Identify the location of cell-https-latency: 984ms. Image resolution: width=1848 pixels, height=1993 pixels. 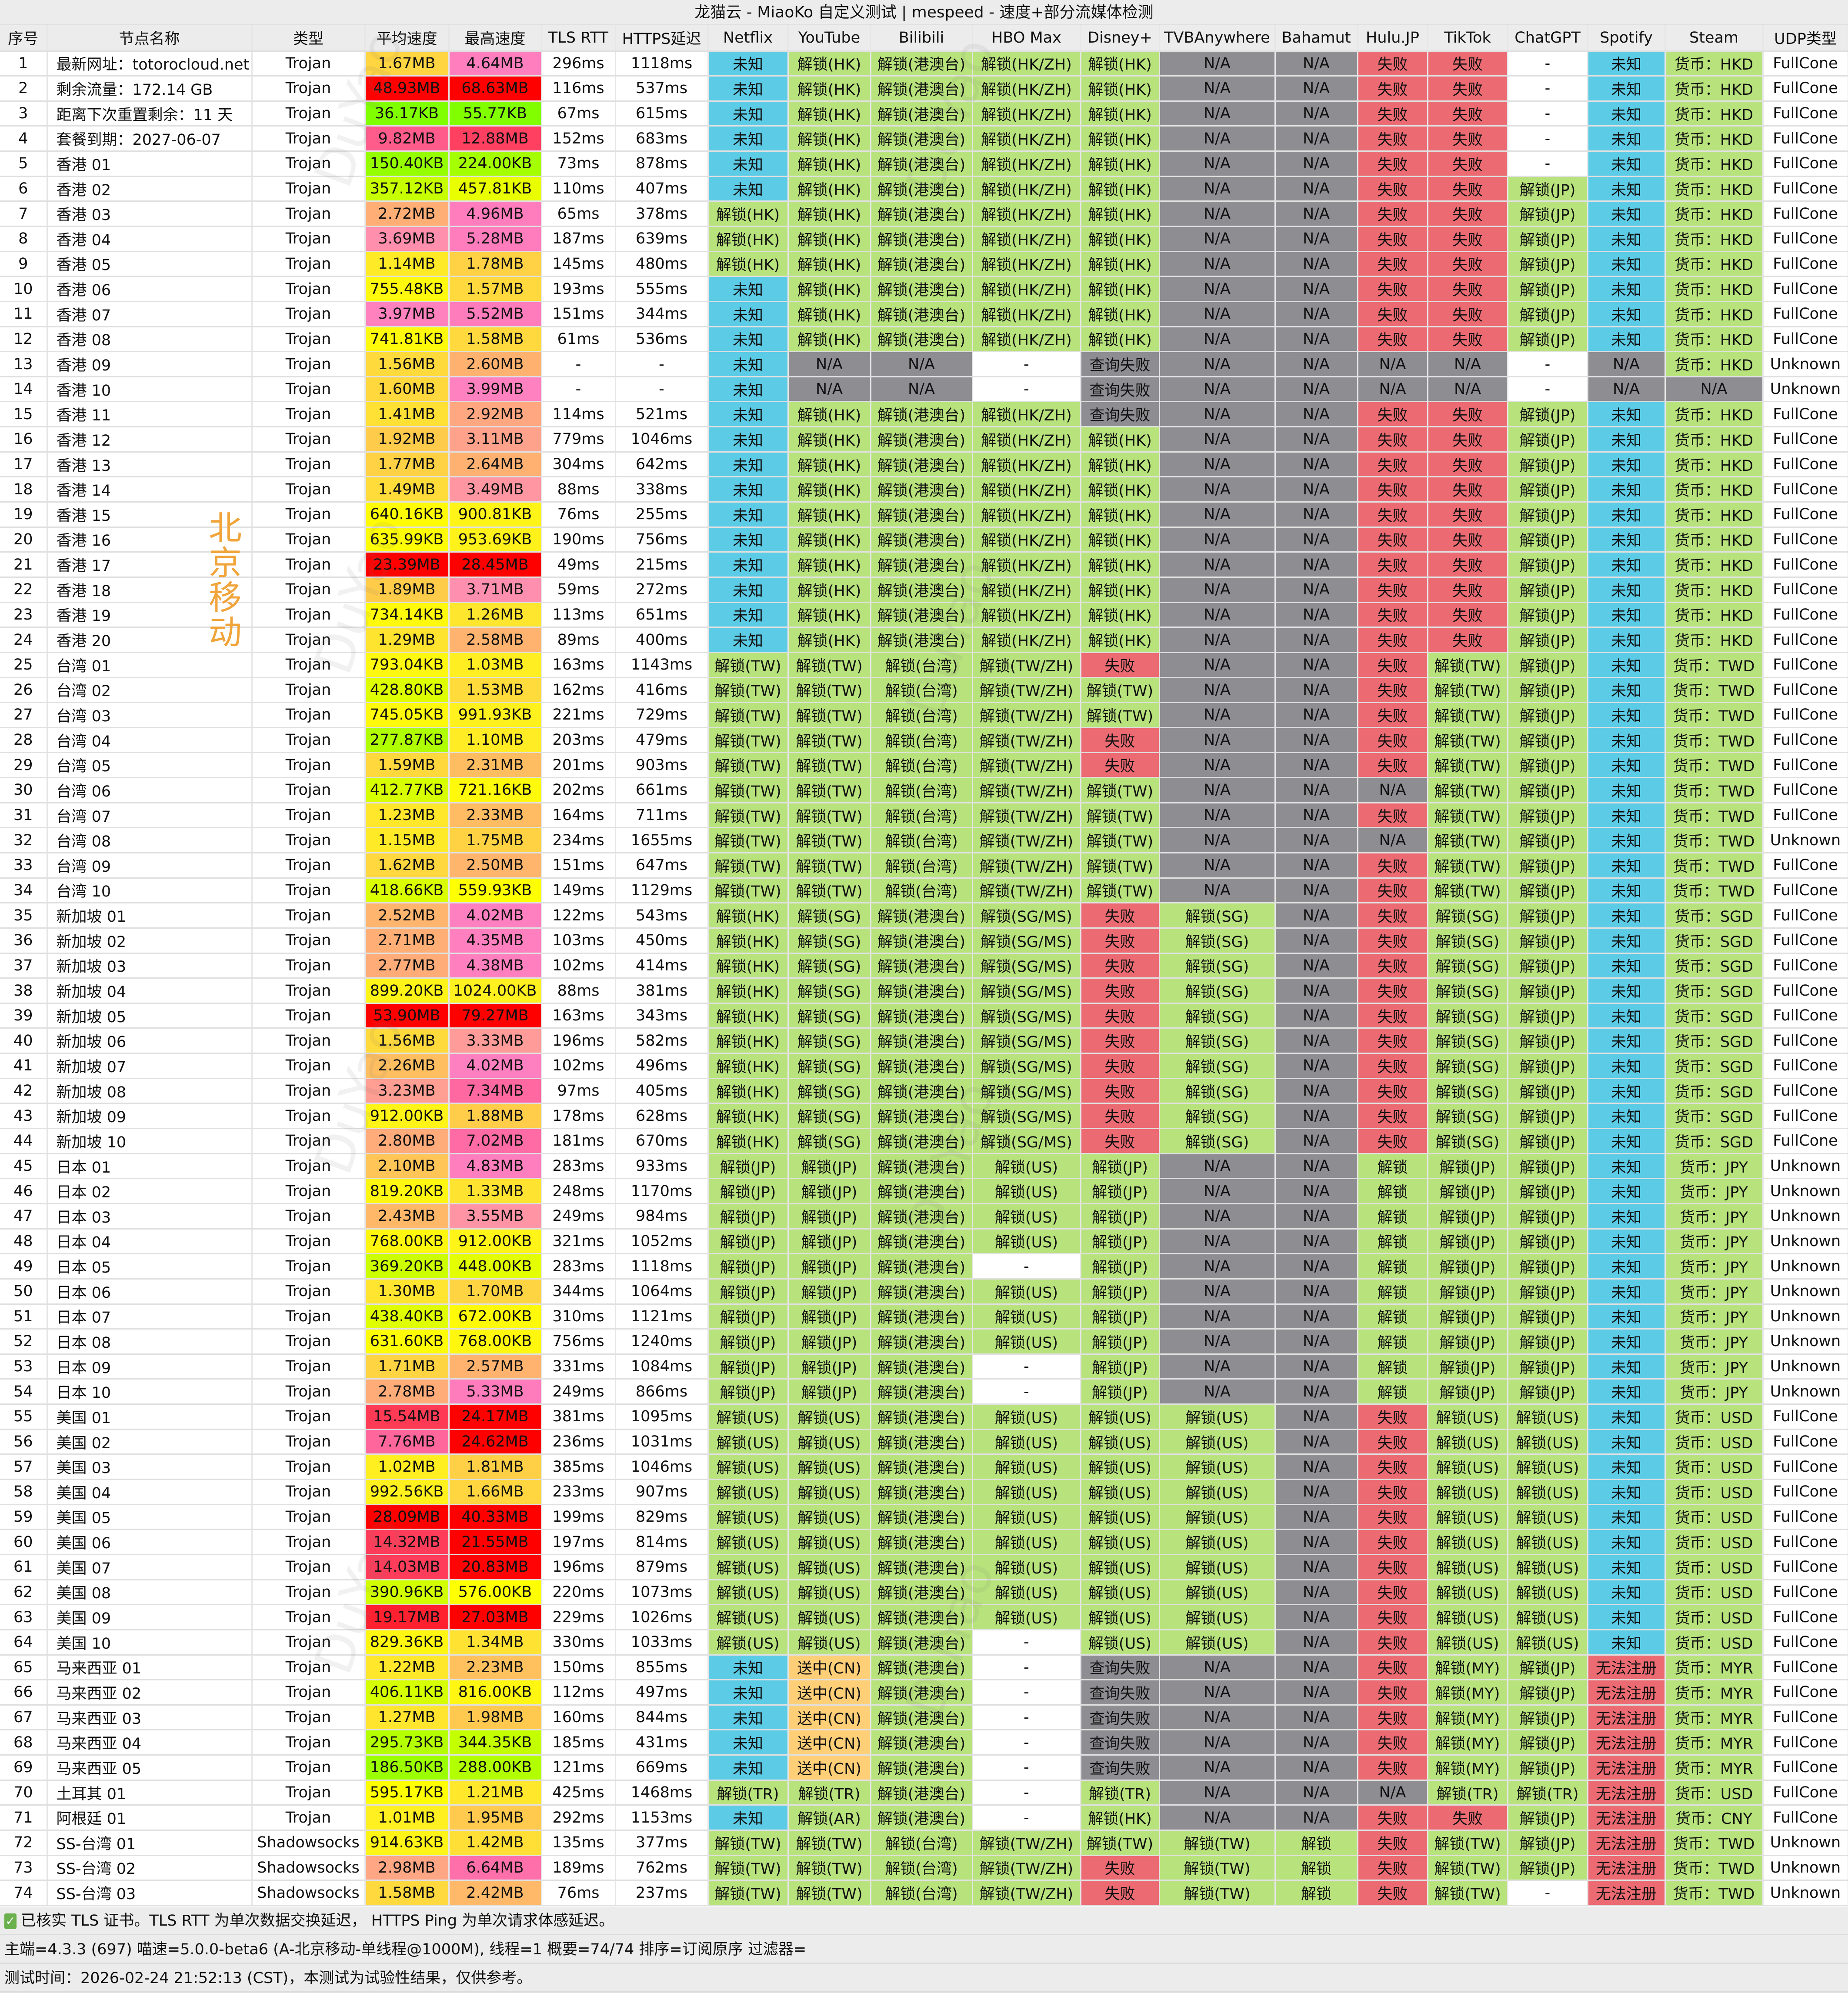
(662, 1216).